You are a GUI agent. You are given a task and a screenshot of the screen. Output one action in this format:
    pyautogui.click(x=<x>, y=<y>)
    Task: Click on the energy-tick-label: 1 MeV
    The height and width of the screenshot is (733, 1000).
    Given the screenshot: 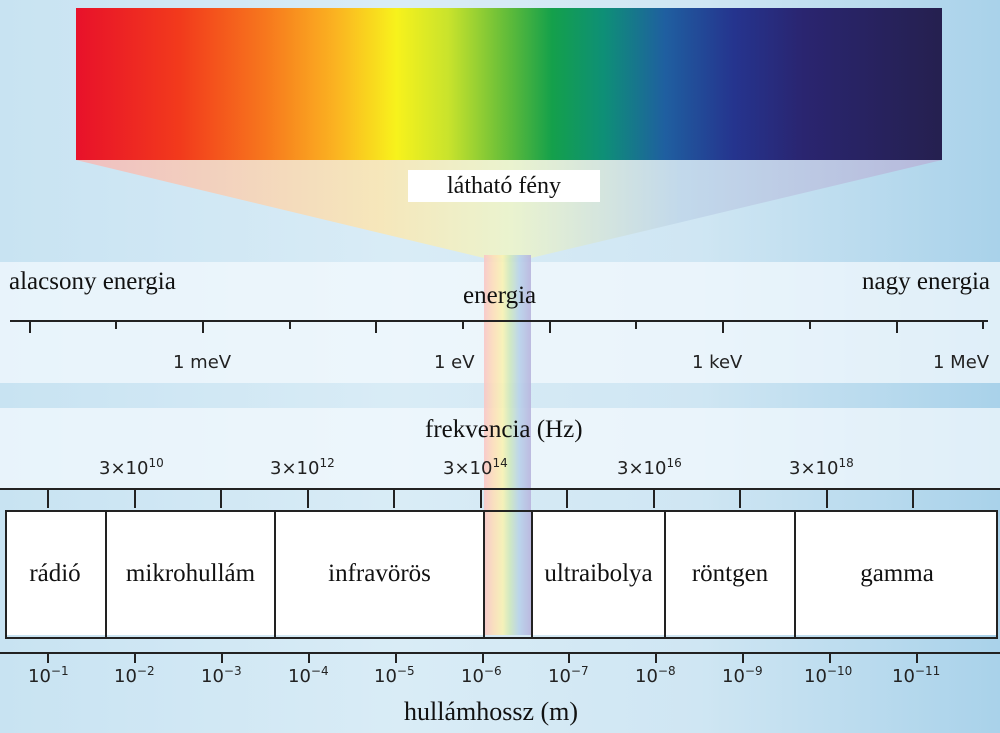 What is the action you would take?
    pyautogui.click(x=961, y=362)
    